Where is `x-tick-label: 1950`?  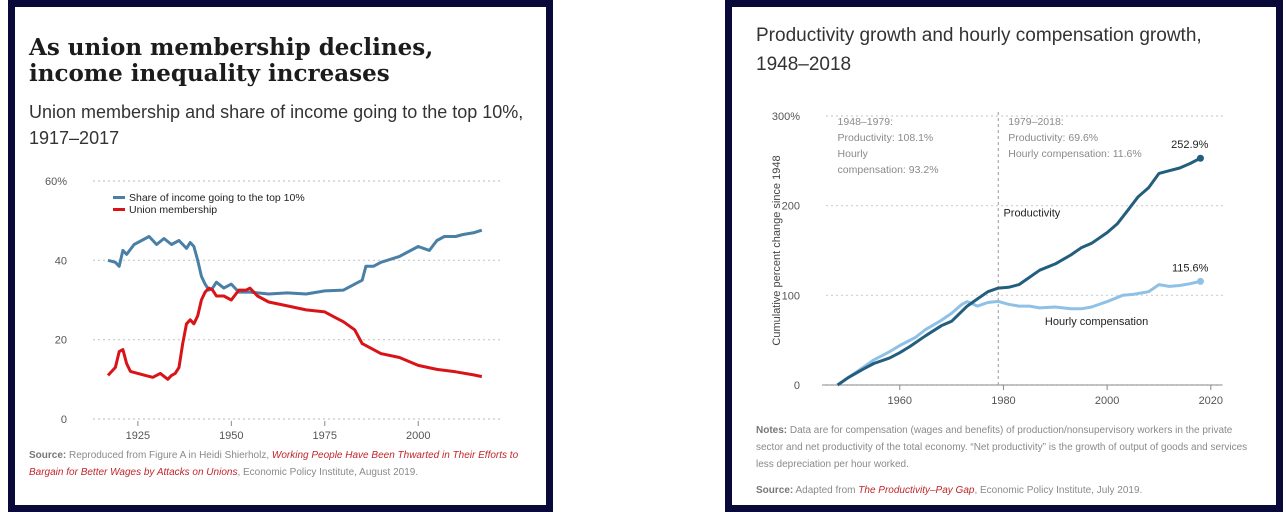
x-tick-label: 1950 is located at coordinates (231, 436).